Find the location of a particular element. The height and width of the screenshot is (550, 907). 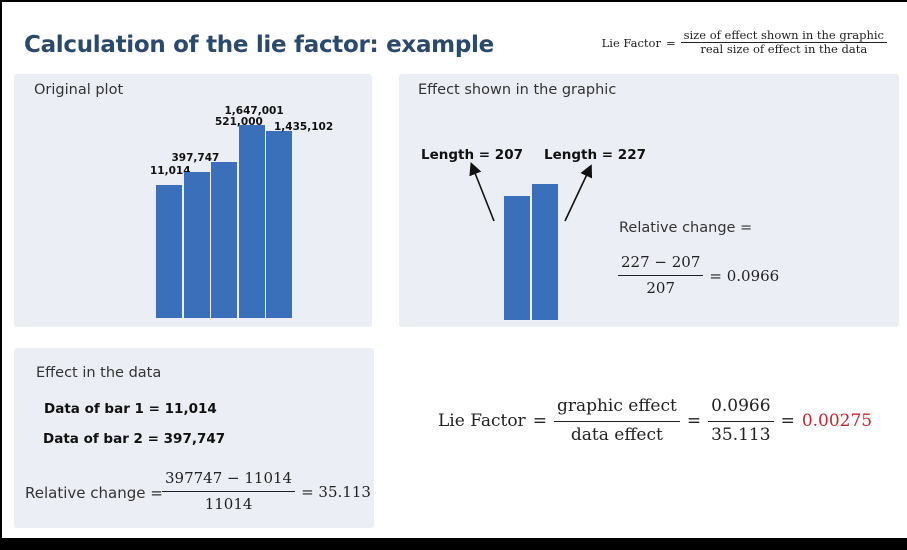

graphic-change-result: = 0.0966 is located at coordinates (744, 275).